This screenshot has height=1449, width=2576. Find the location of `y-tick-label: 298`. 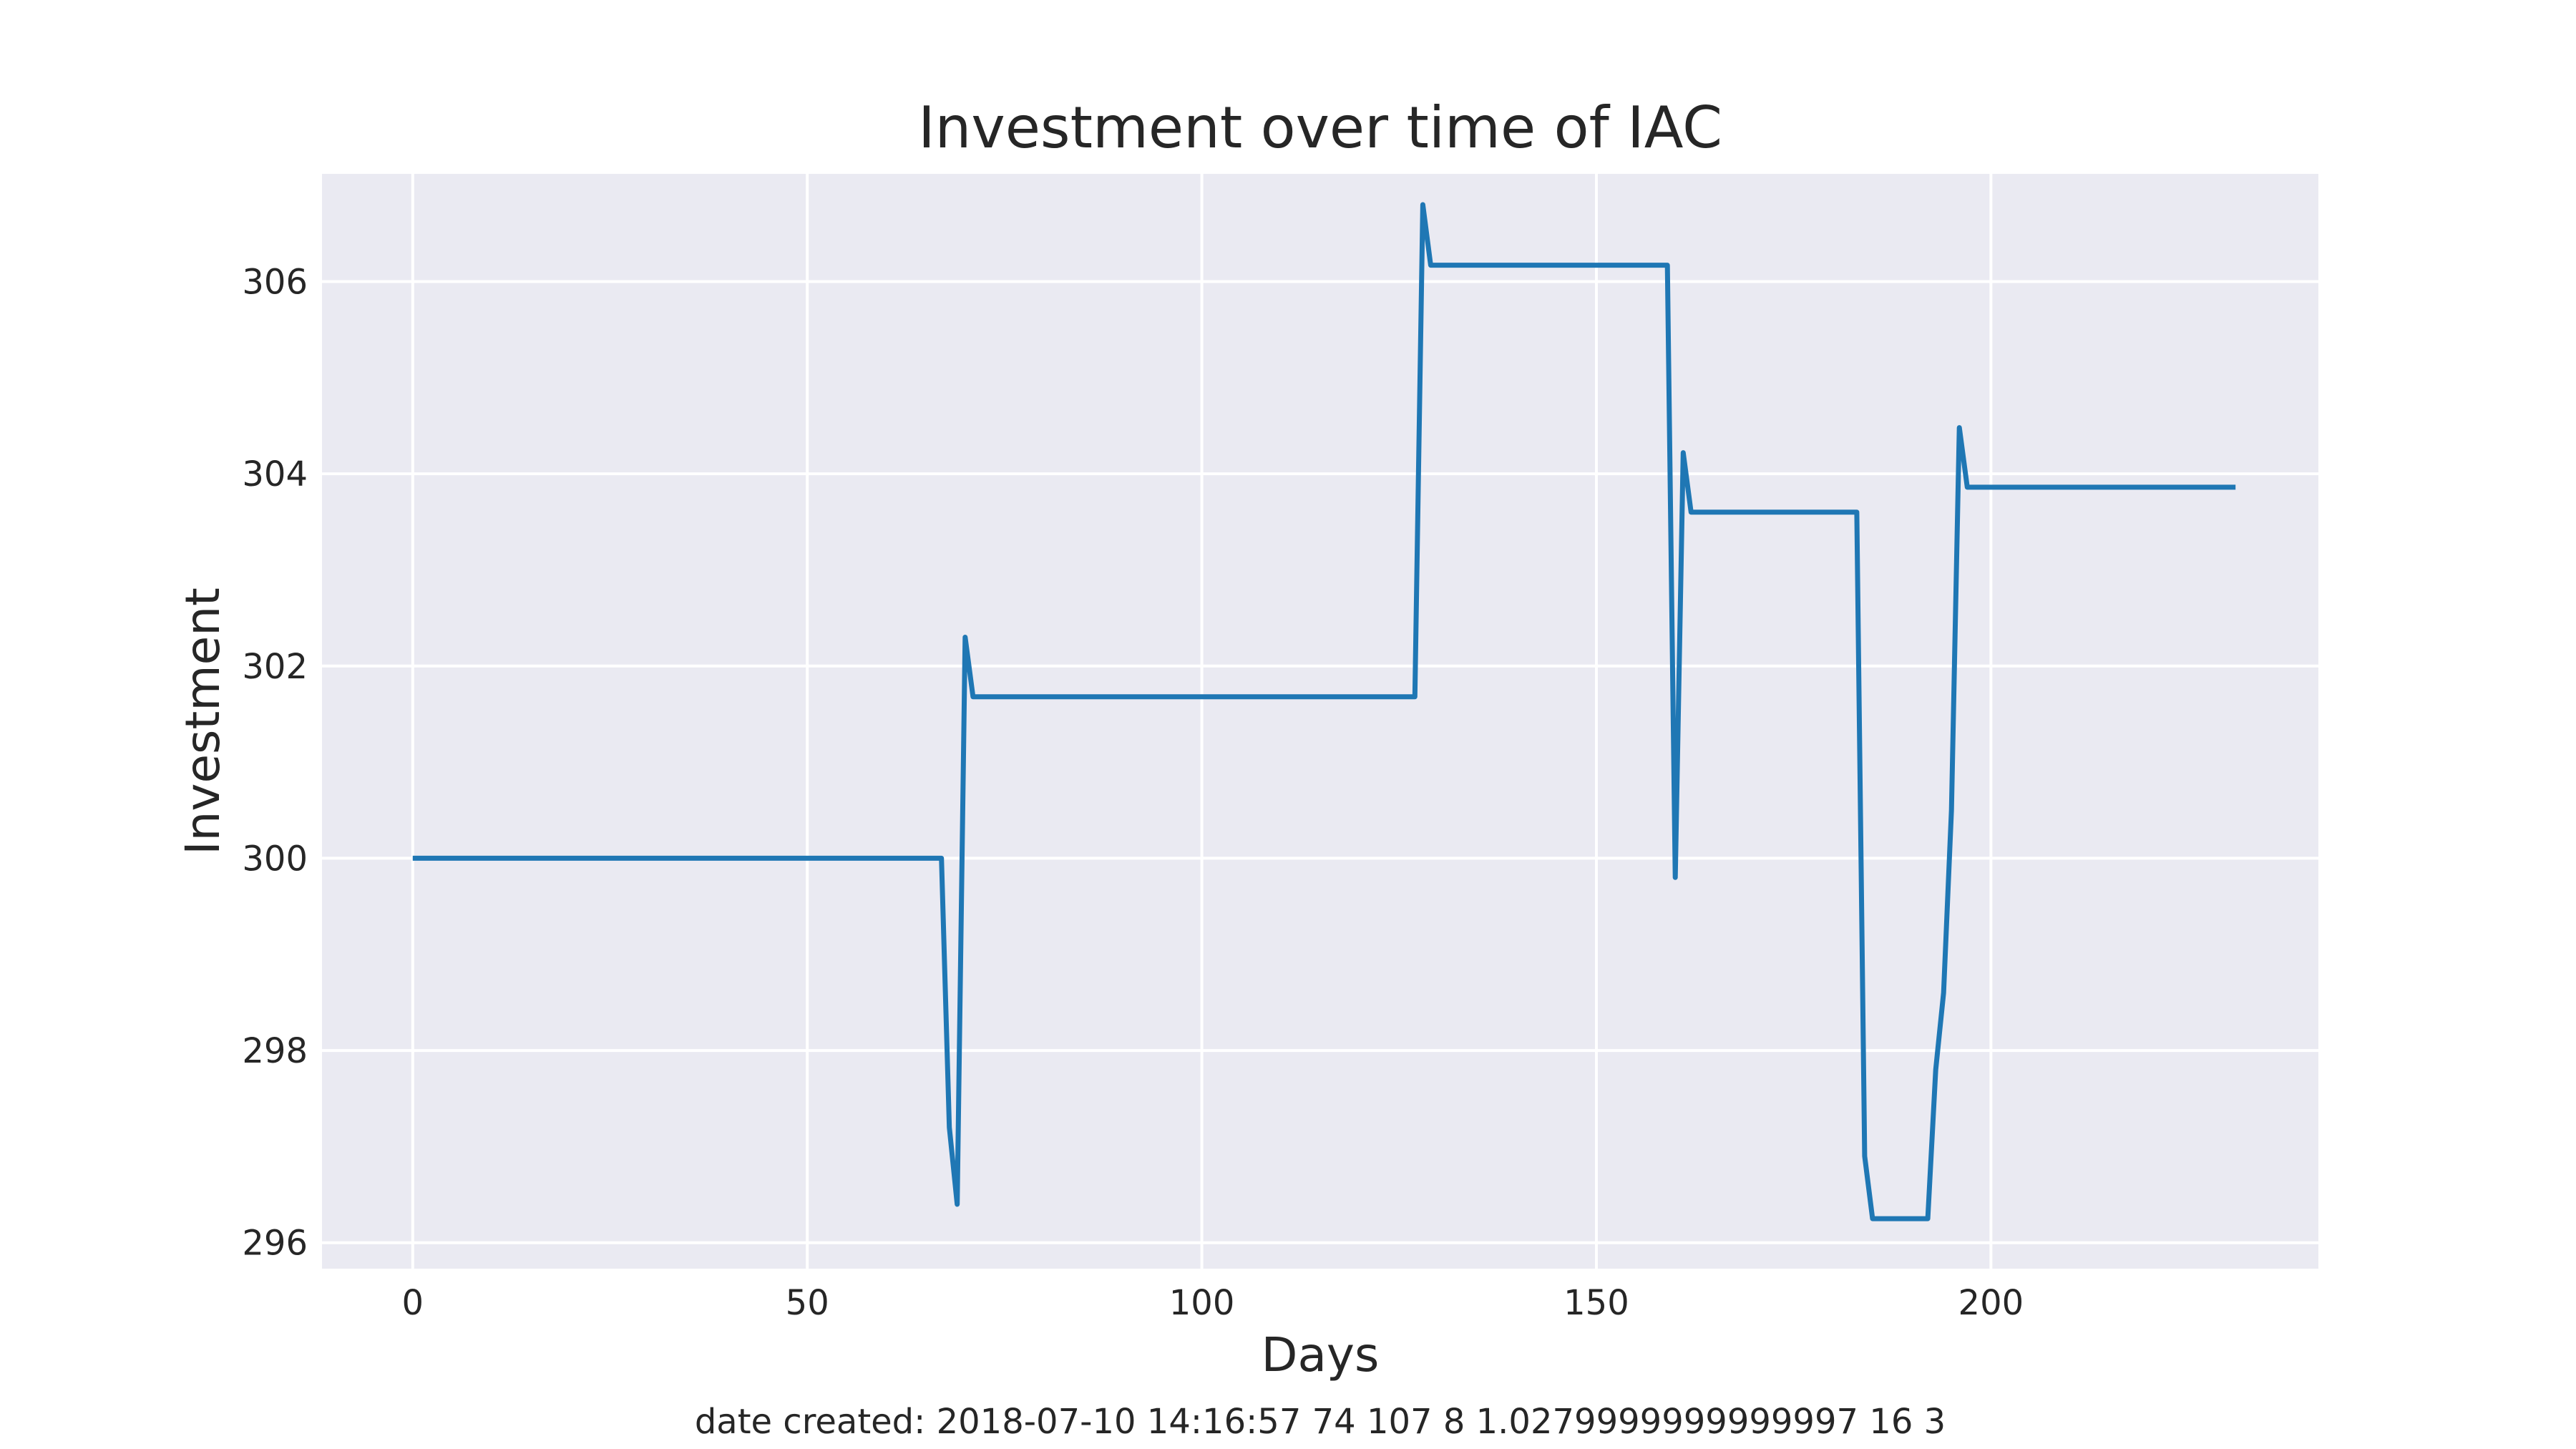

y-tick-label: 298 is located at coordinates (275, 1051).